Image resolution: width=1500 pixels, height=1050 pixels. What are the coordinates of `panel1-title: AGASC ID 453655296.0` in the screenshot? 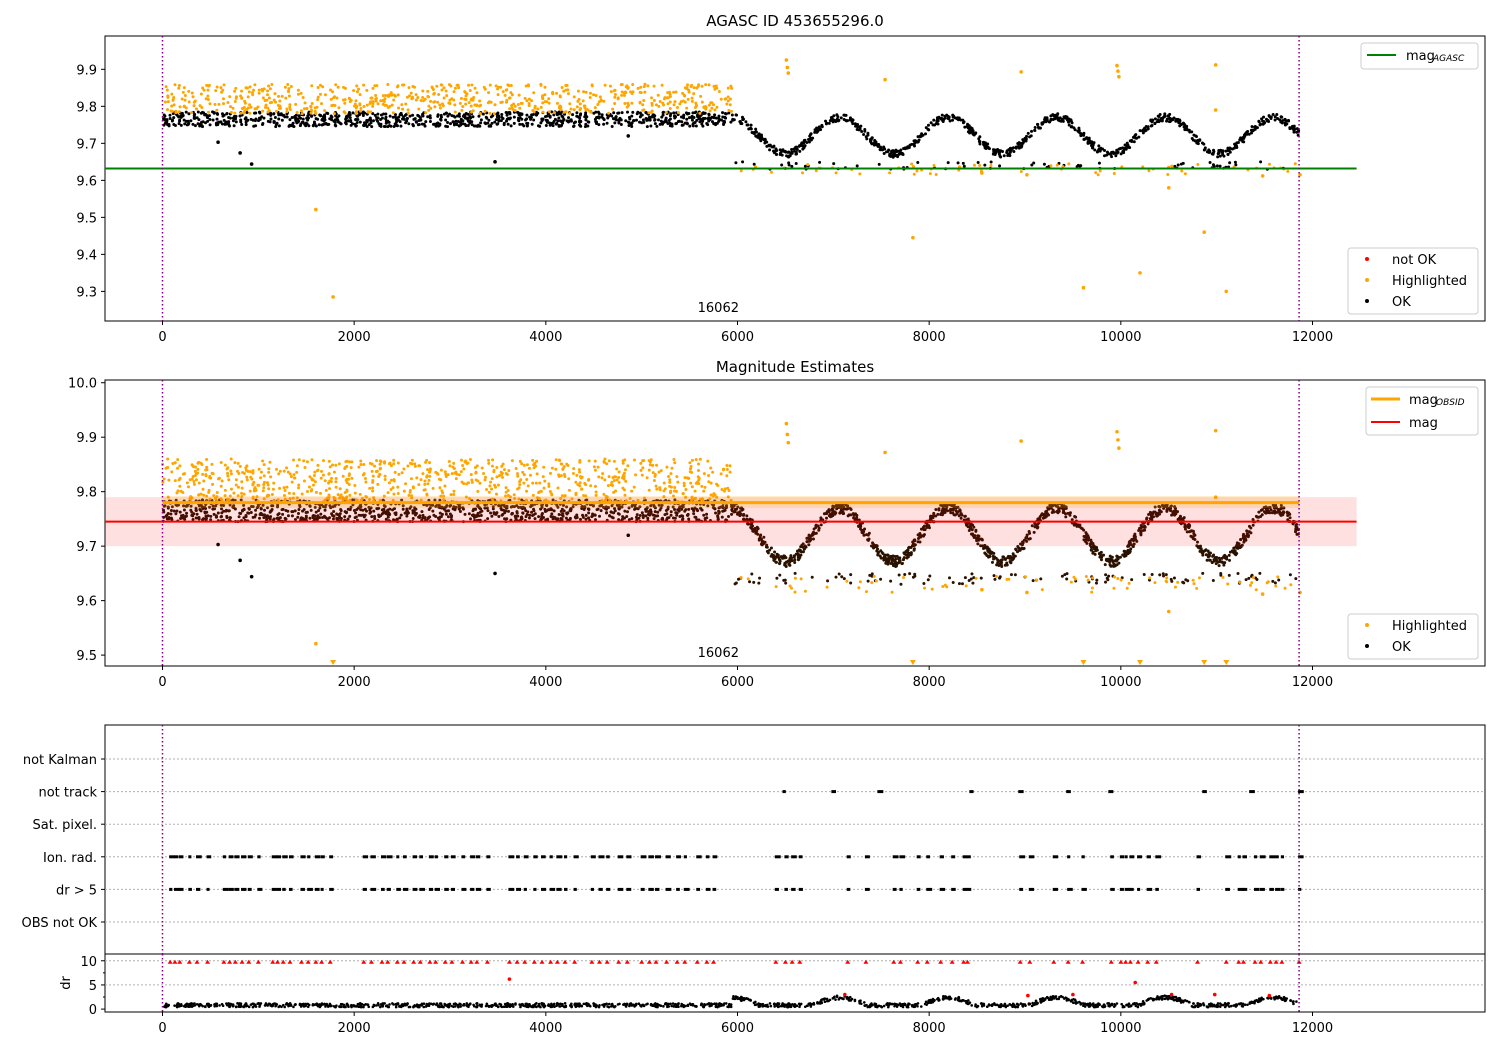 It's located at (795, 21).